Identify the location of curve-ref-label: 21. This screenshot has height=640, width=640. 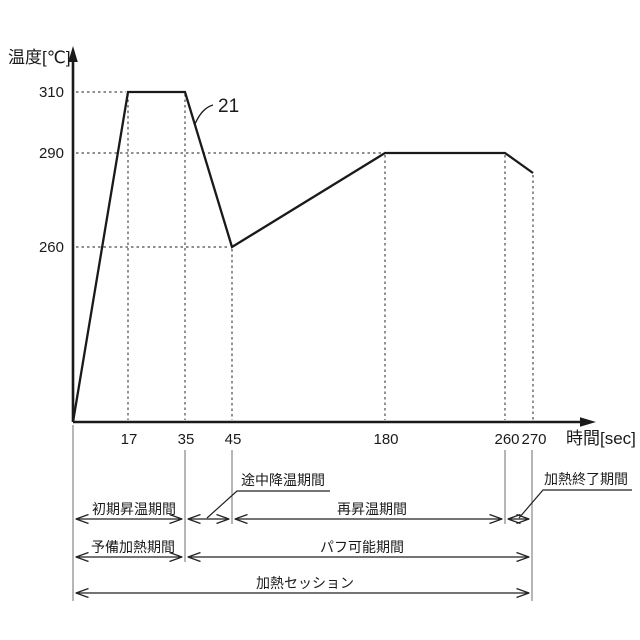
(228, 106).